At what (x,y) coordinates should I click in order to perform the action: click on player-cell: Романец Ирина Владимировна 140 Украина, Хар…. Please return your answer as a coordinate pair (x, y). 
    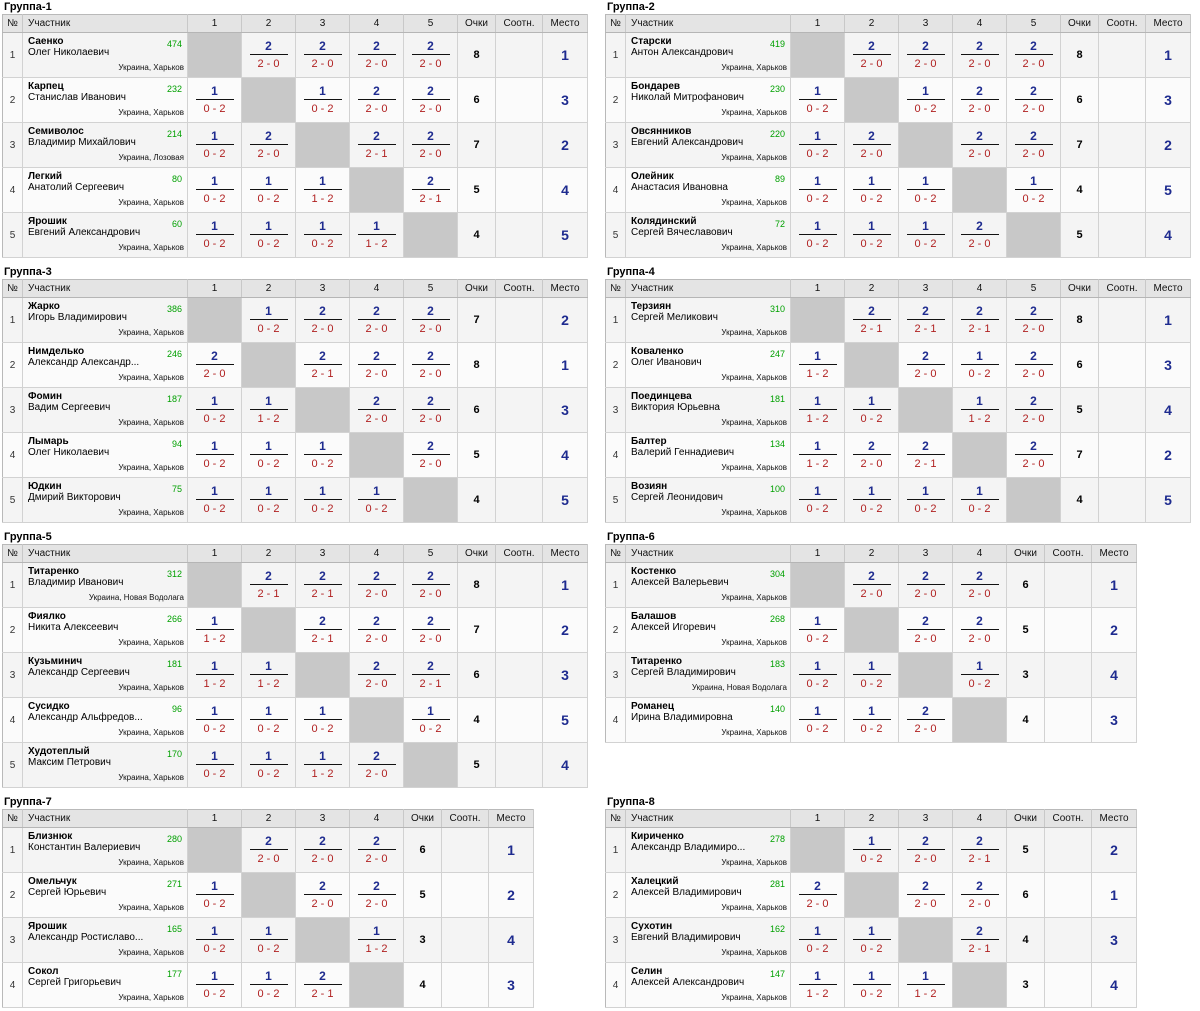
    Looking at the image, I should click on (708, 720).